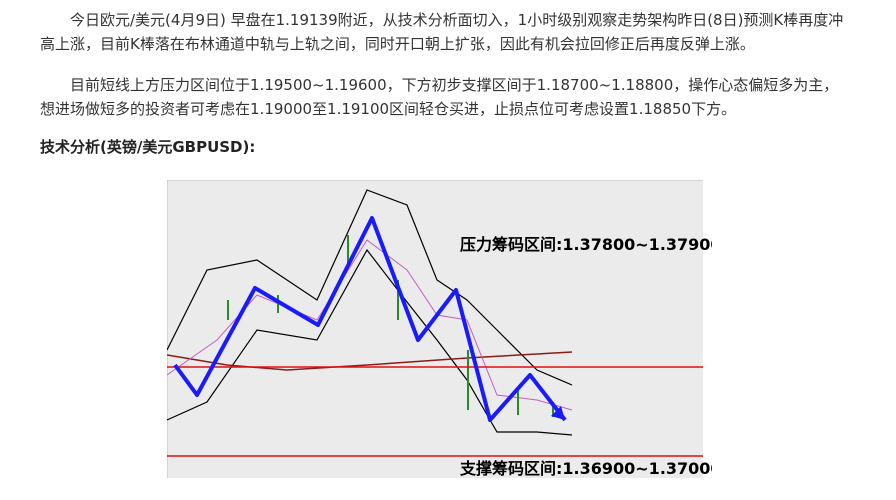 This screenshot has height=500, width=896. I want to click on section-heading: 技术分析(英镑/美元GBPUSD):, so click(148, 147).